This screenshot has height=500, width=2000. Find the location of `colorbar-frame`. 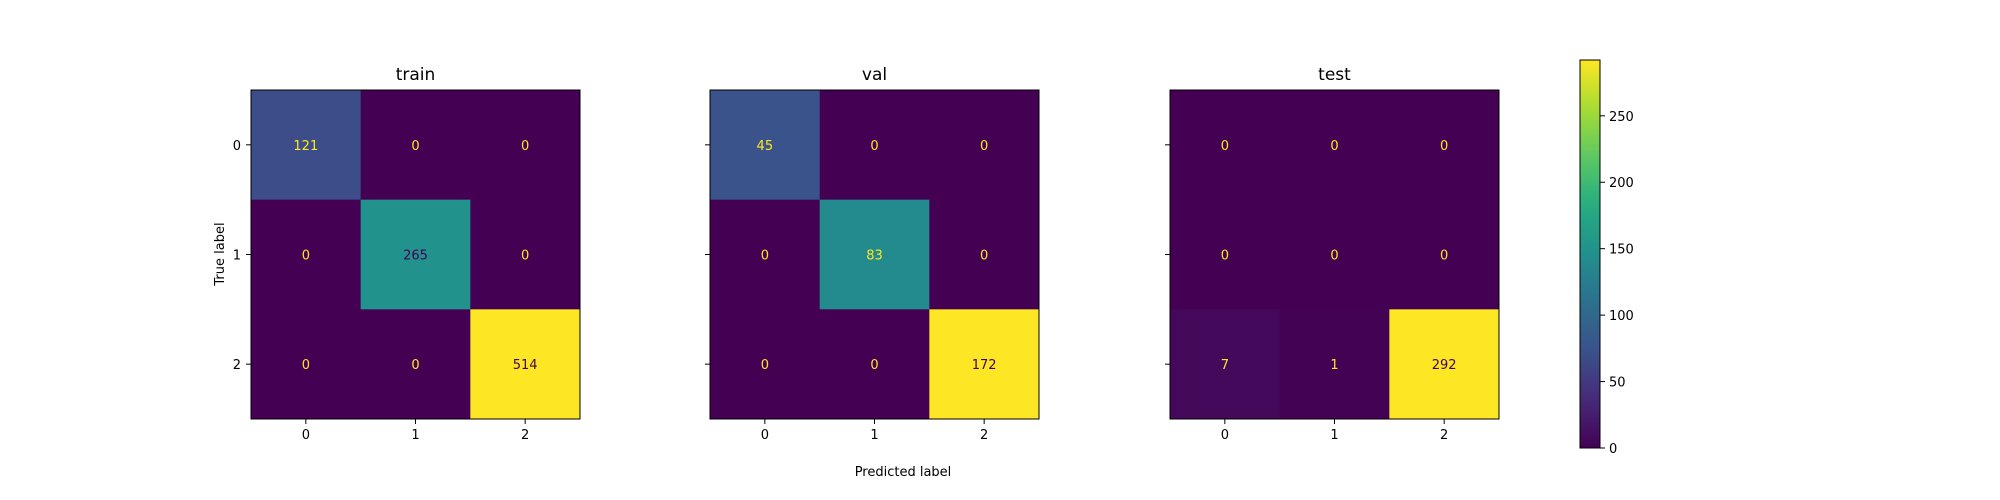

colorbar-frame is located at coordinates (1590, 254).